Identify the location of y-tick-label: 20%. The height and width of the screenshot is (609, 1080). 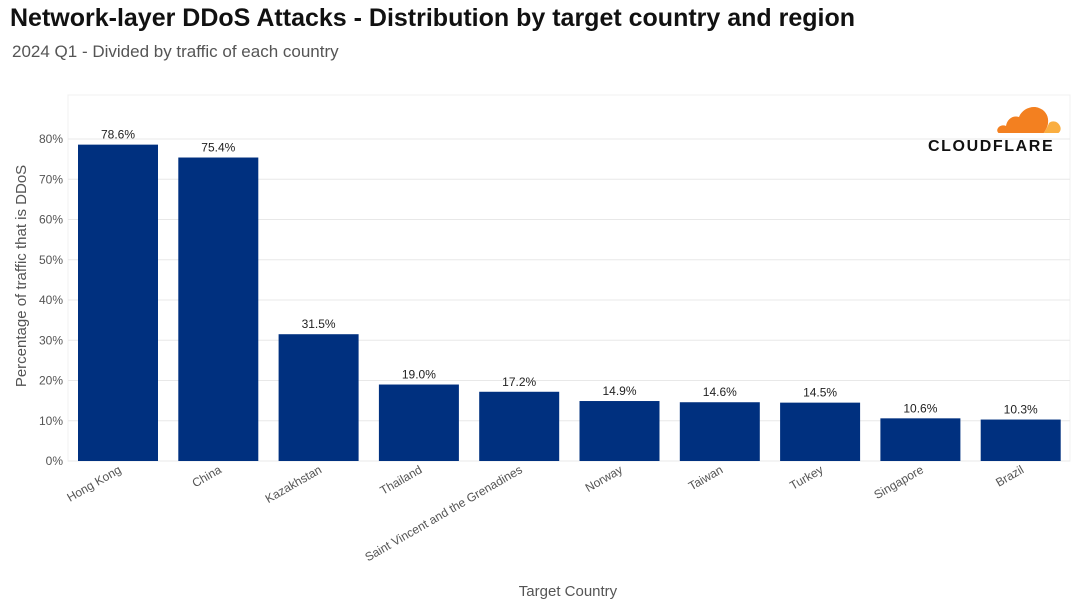
(51, 381).